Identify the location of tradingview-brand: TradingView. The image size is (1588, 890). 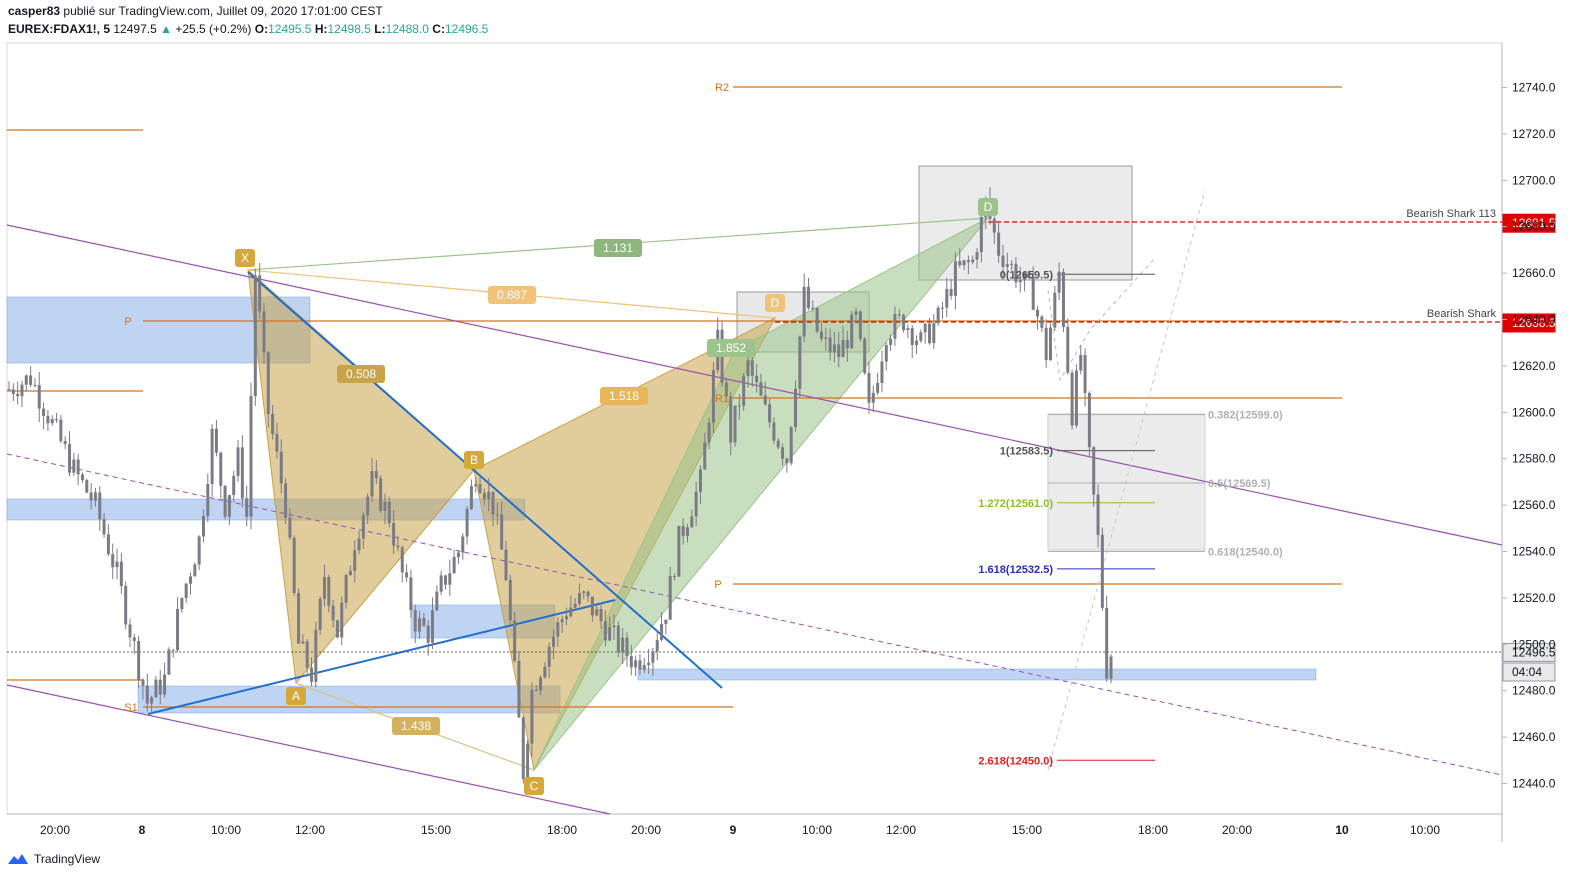
(67, 859).